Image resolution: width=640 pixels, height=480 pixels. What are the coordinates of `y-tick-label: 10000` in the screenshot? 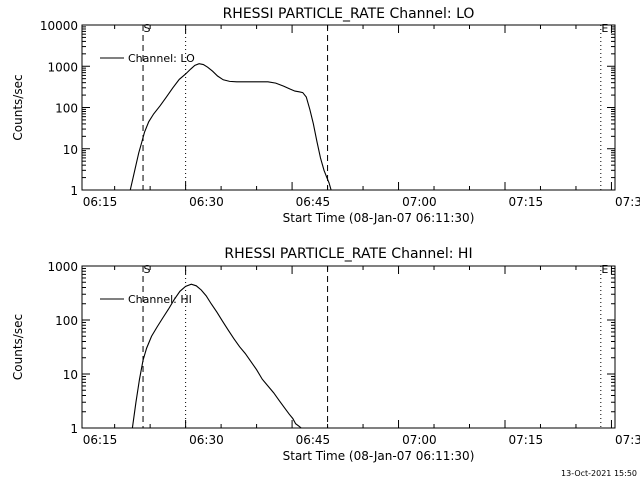 It's located at (59, 26).